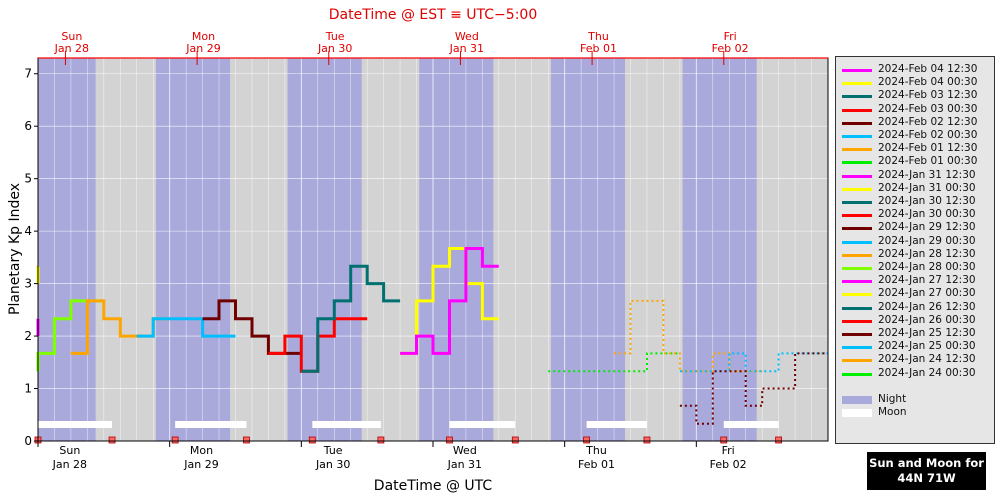 The image size is (1001, 500). What do you see at coordinates (927, 267) in the screenshot?
I see `legend-label: 2024-Jan 28 00:30` at bounding box center [927, 267].